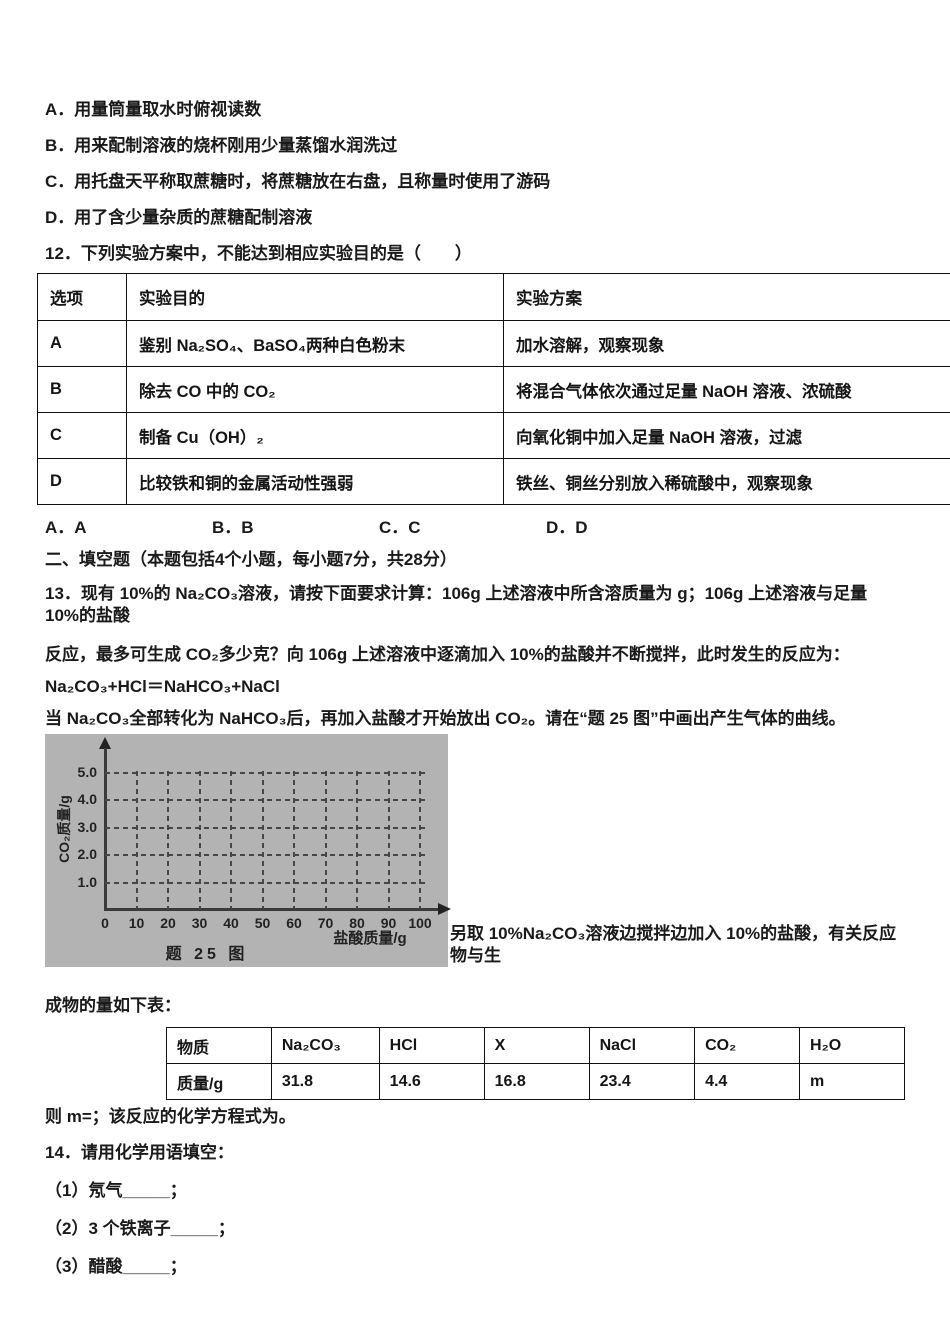  What do you see at coordinates (82, 389) in the screenshot?
I see `table-cell: B` at bounding box center [82, 389].